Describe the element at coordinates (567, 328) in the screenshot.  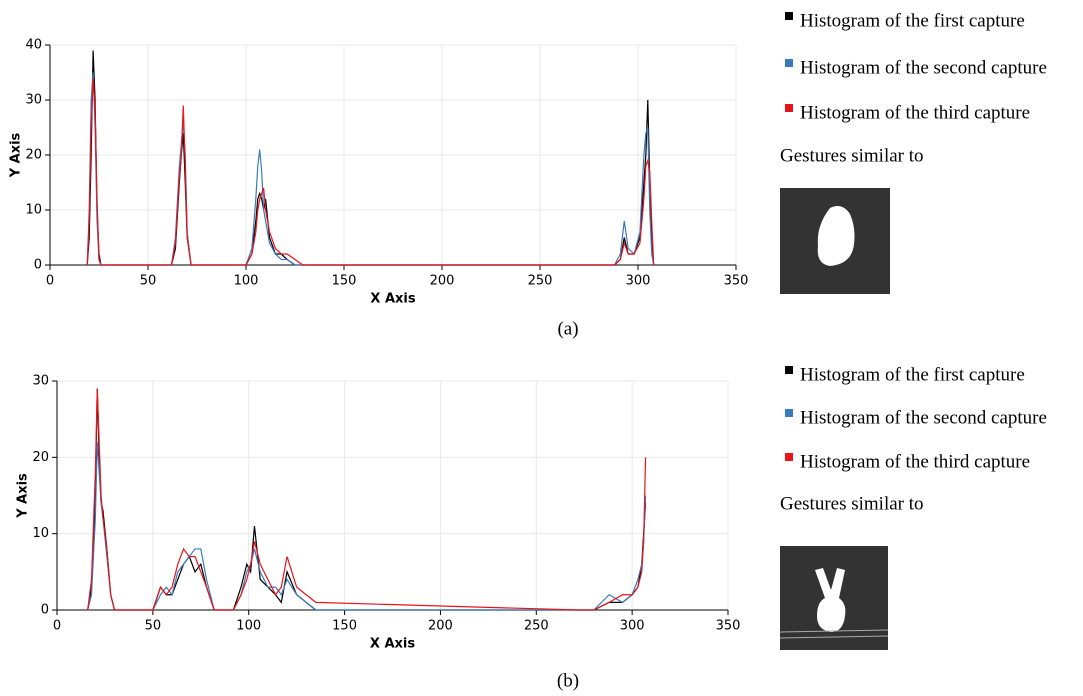
I see `caption: (a)` at that location.